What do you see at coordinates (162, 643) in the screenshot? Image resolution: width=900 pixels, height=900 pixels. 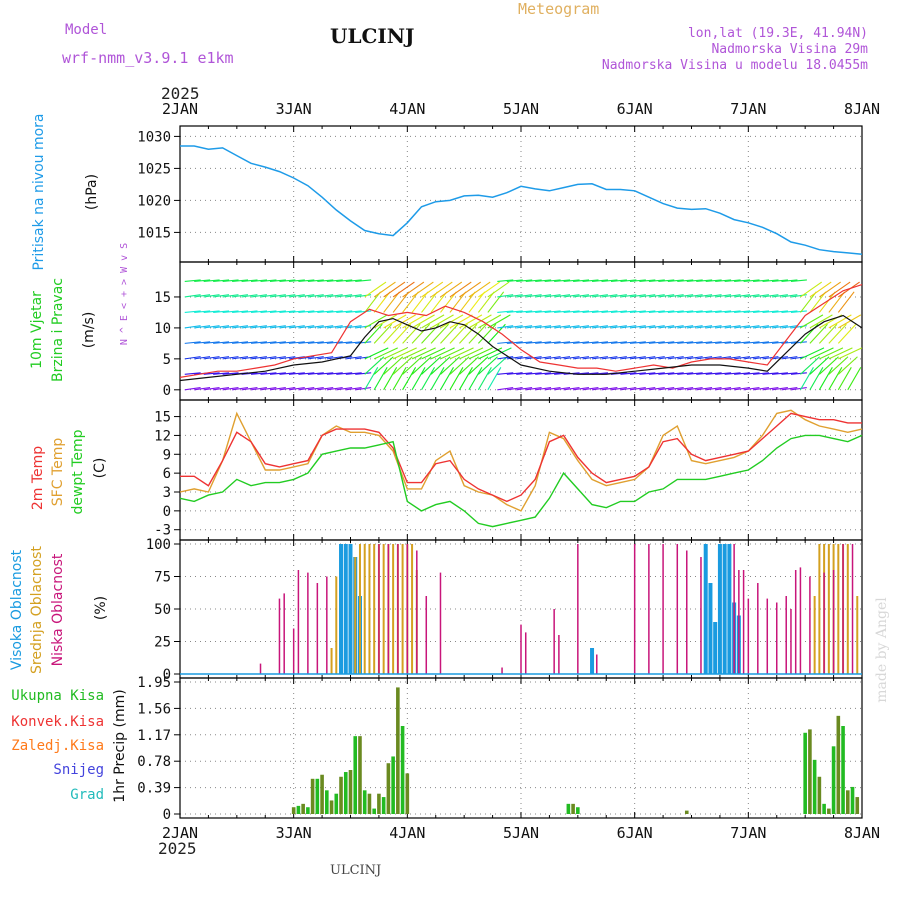 I see `y-tick-label: 25` at bounding box center [162, 643].